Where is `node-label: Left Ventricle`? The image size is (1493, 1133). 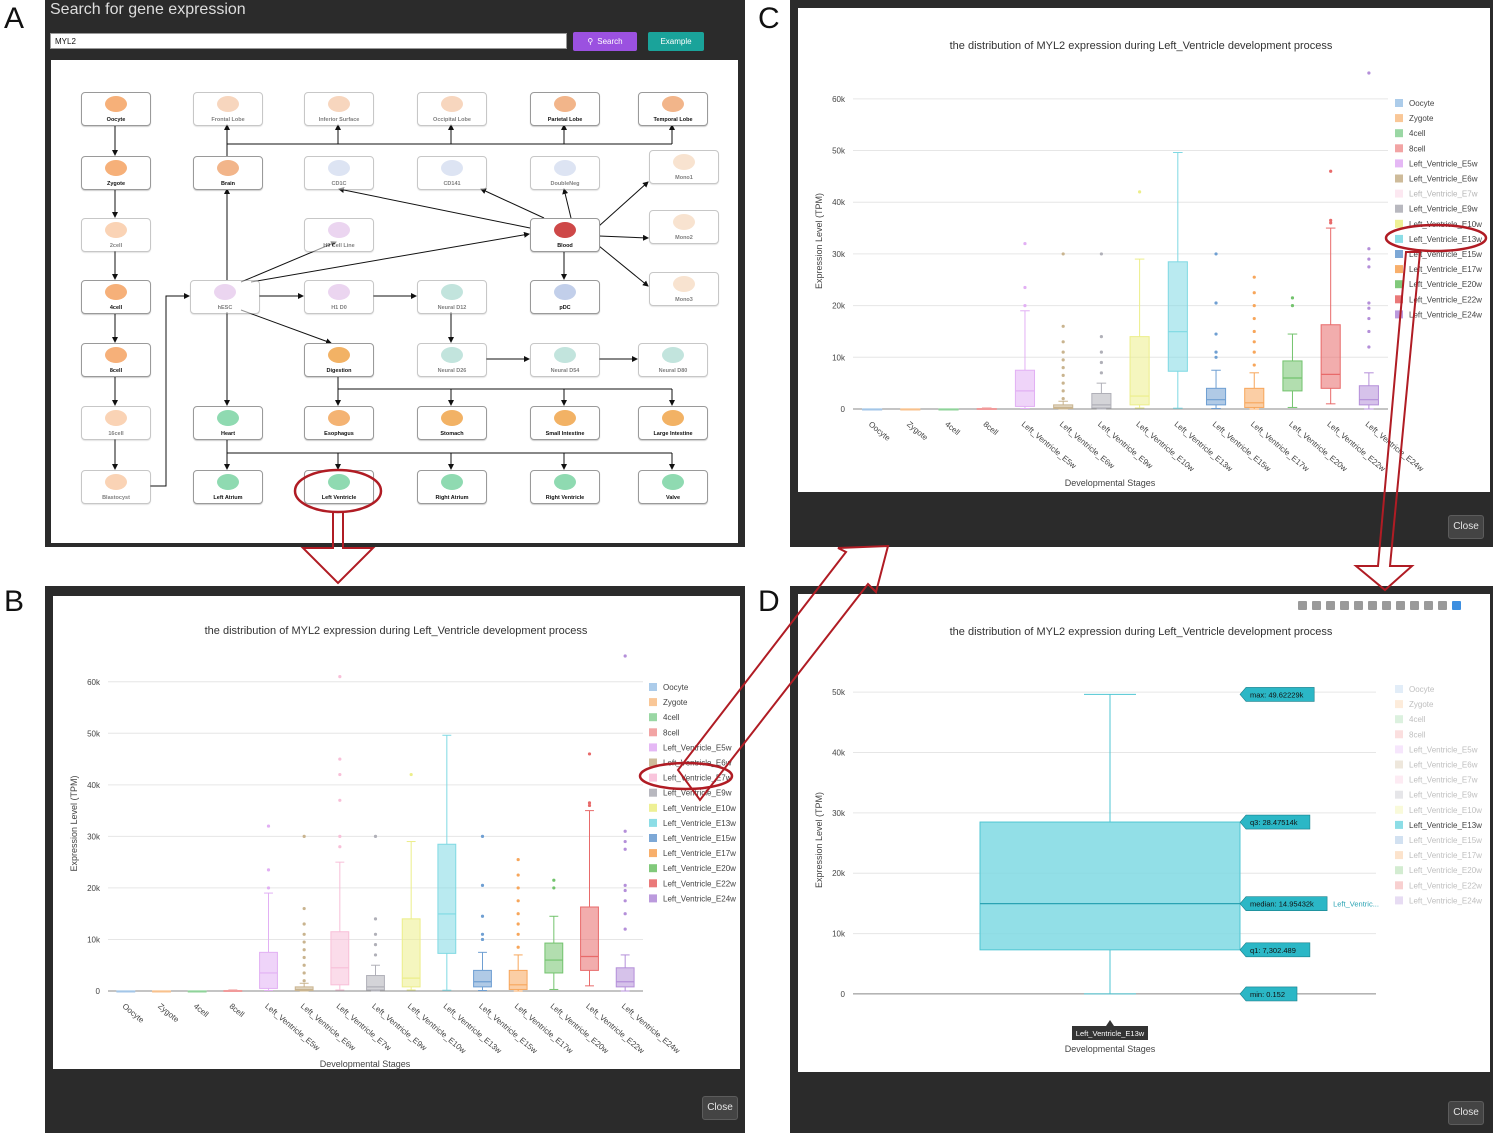 node-label: Left Ventricle is located at coordinates (339, 498).